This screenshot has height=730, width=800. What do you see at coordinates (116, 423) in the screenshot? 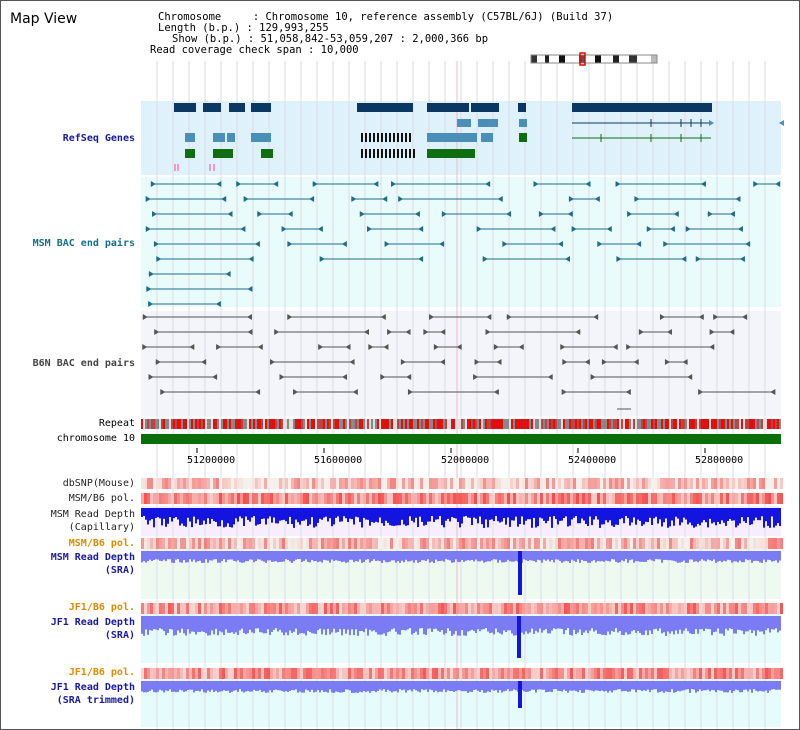
I see `track-label-repeat: Repeat` at bounding box center [116, 423].